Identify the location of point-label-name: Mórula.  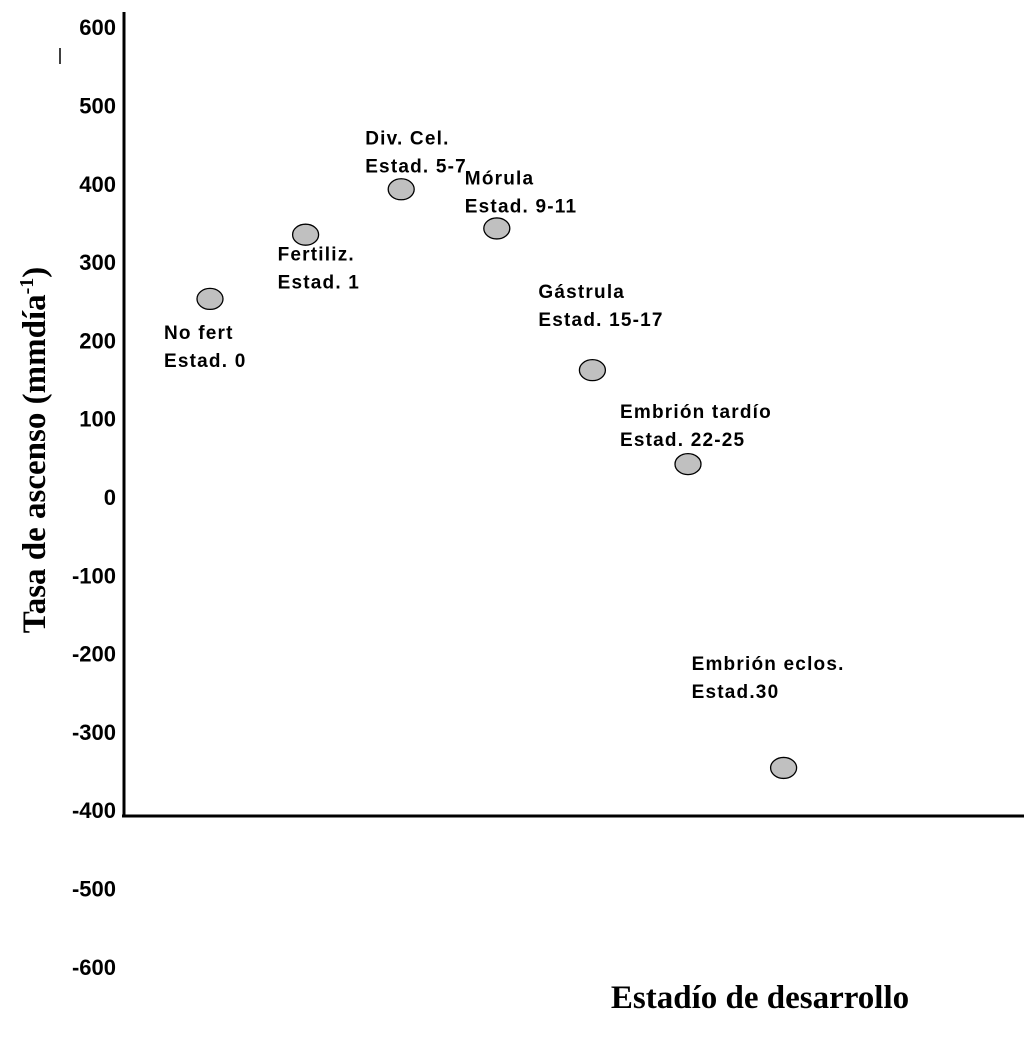
(499, 178).